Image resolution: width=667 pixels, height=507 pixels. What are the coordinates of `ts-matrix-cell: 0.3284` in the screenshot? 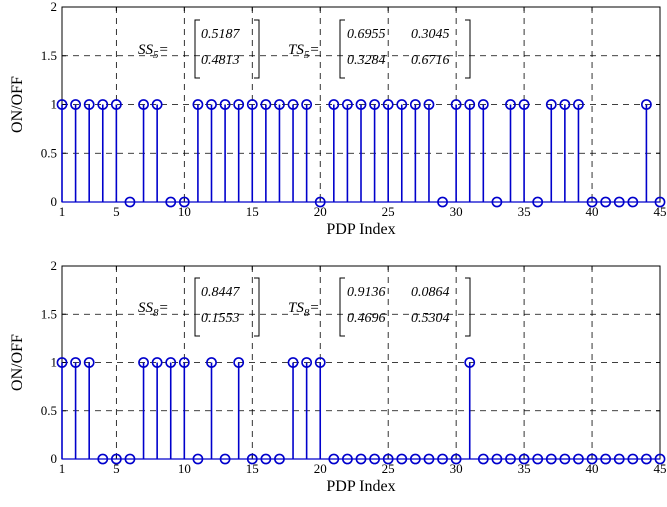 It's located at (366, 60).